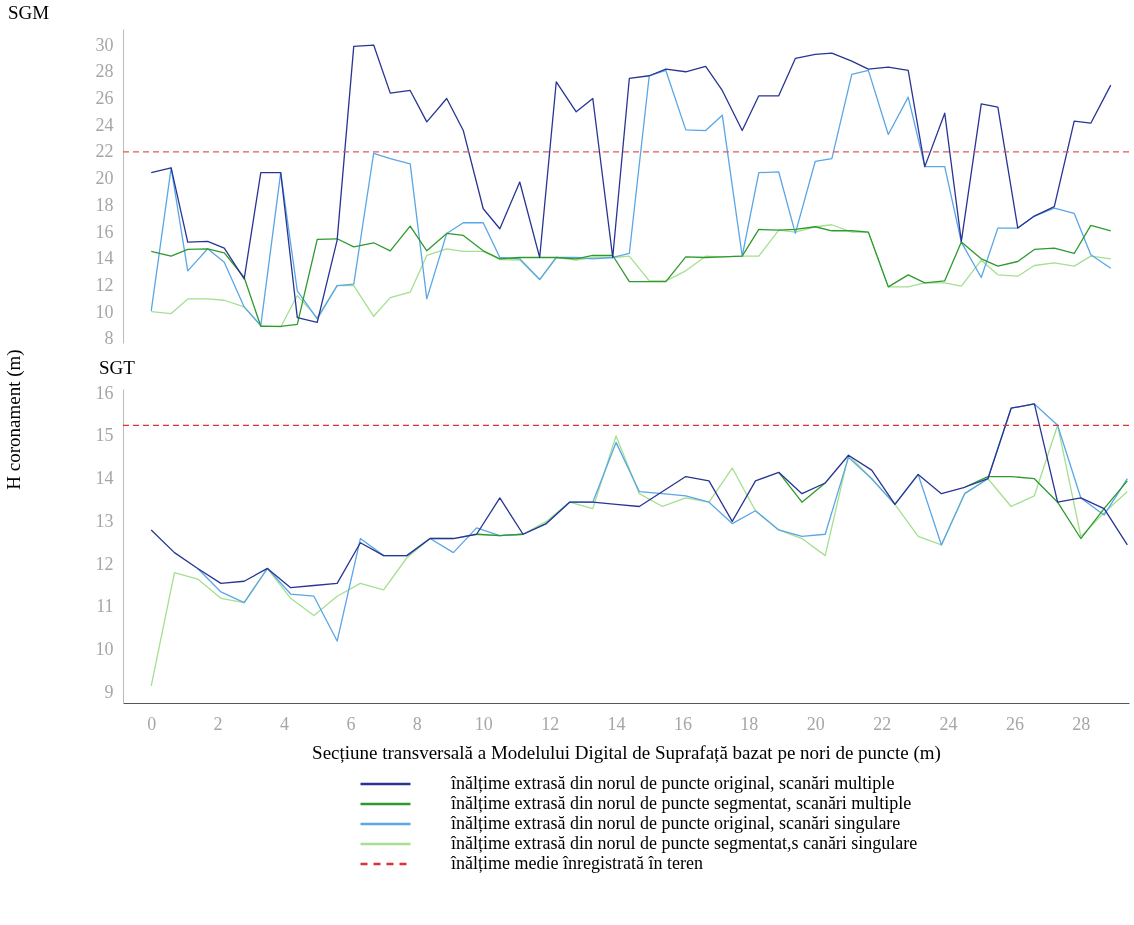 This screenshot has height=925, width=1134. What do you see at coordinates (672, 783) in the screenshot?
I see `legend-label: înălțime extrasă din norul de puncte original, scanări multiple` at bounding box center [672, 783].